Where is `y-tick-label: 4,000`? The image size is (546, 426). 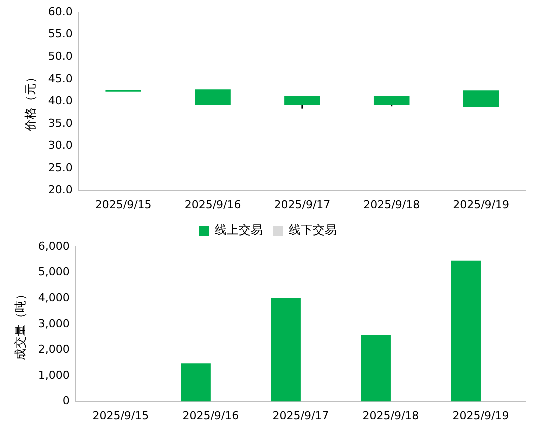 y-tick-label: 4,000 is located at coordinates (54, 297).